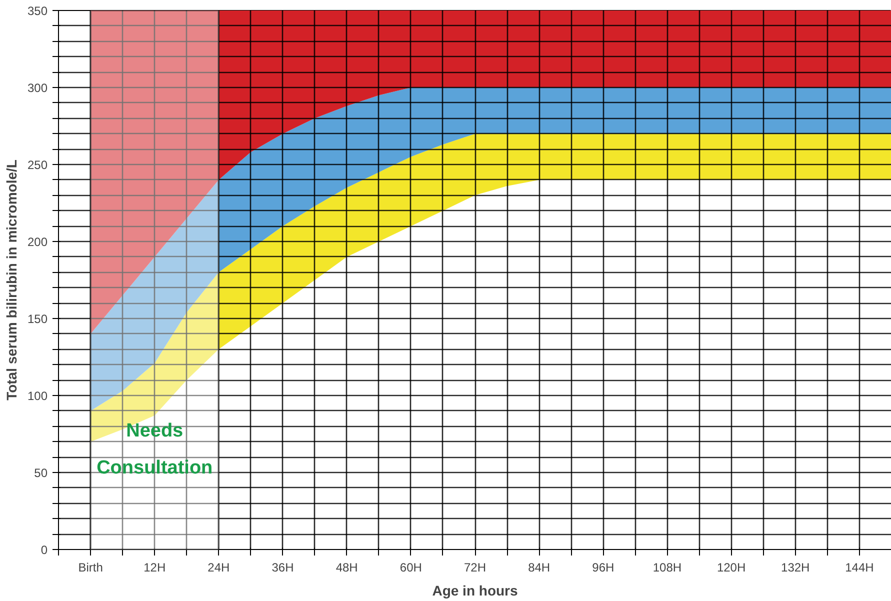 Image resolution: width=891 pixels, height=601 pixels. I want to click on x-tick-label: 96H, so click(603, 567).